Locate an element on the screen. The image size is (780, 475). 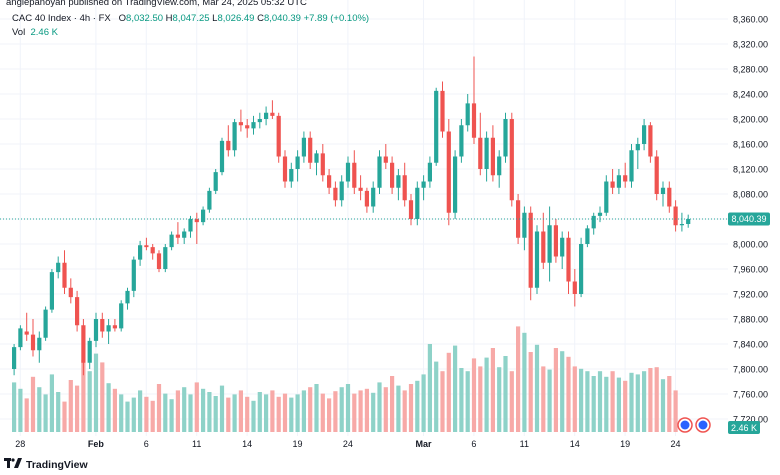
y-tick-label: 7,720.00 is located at coordinates (750, 420).